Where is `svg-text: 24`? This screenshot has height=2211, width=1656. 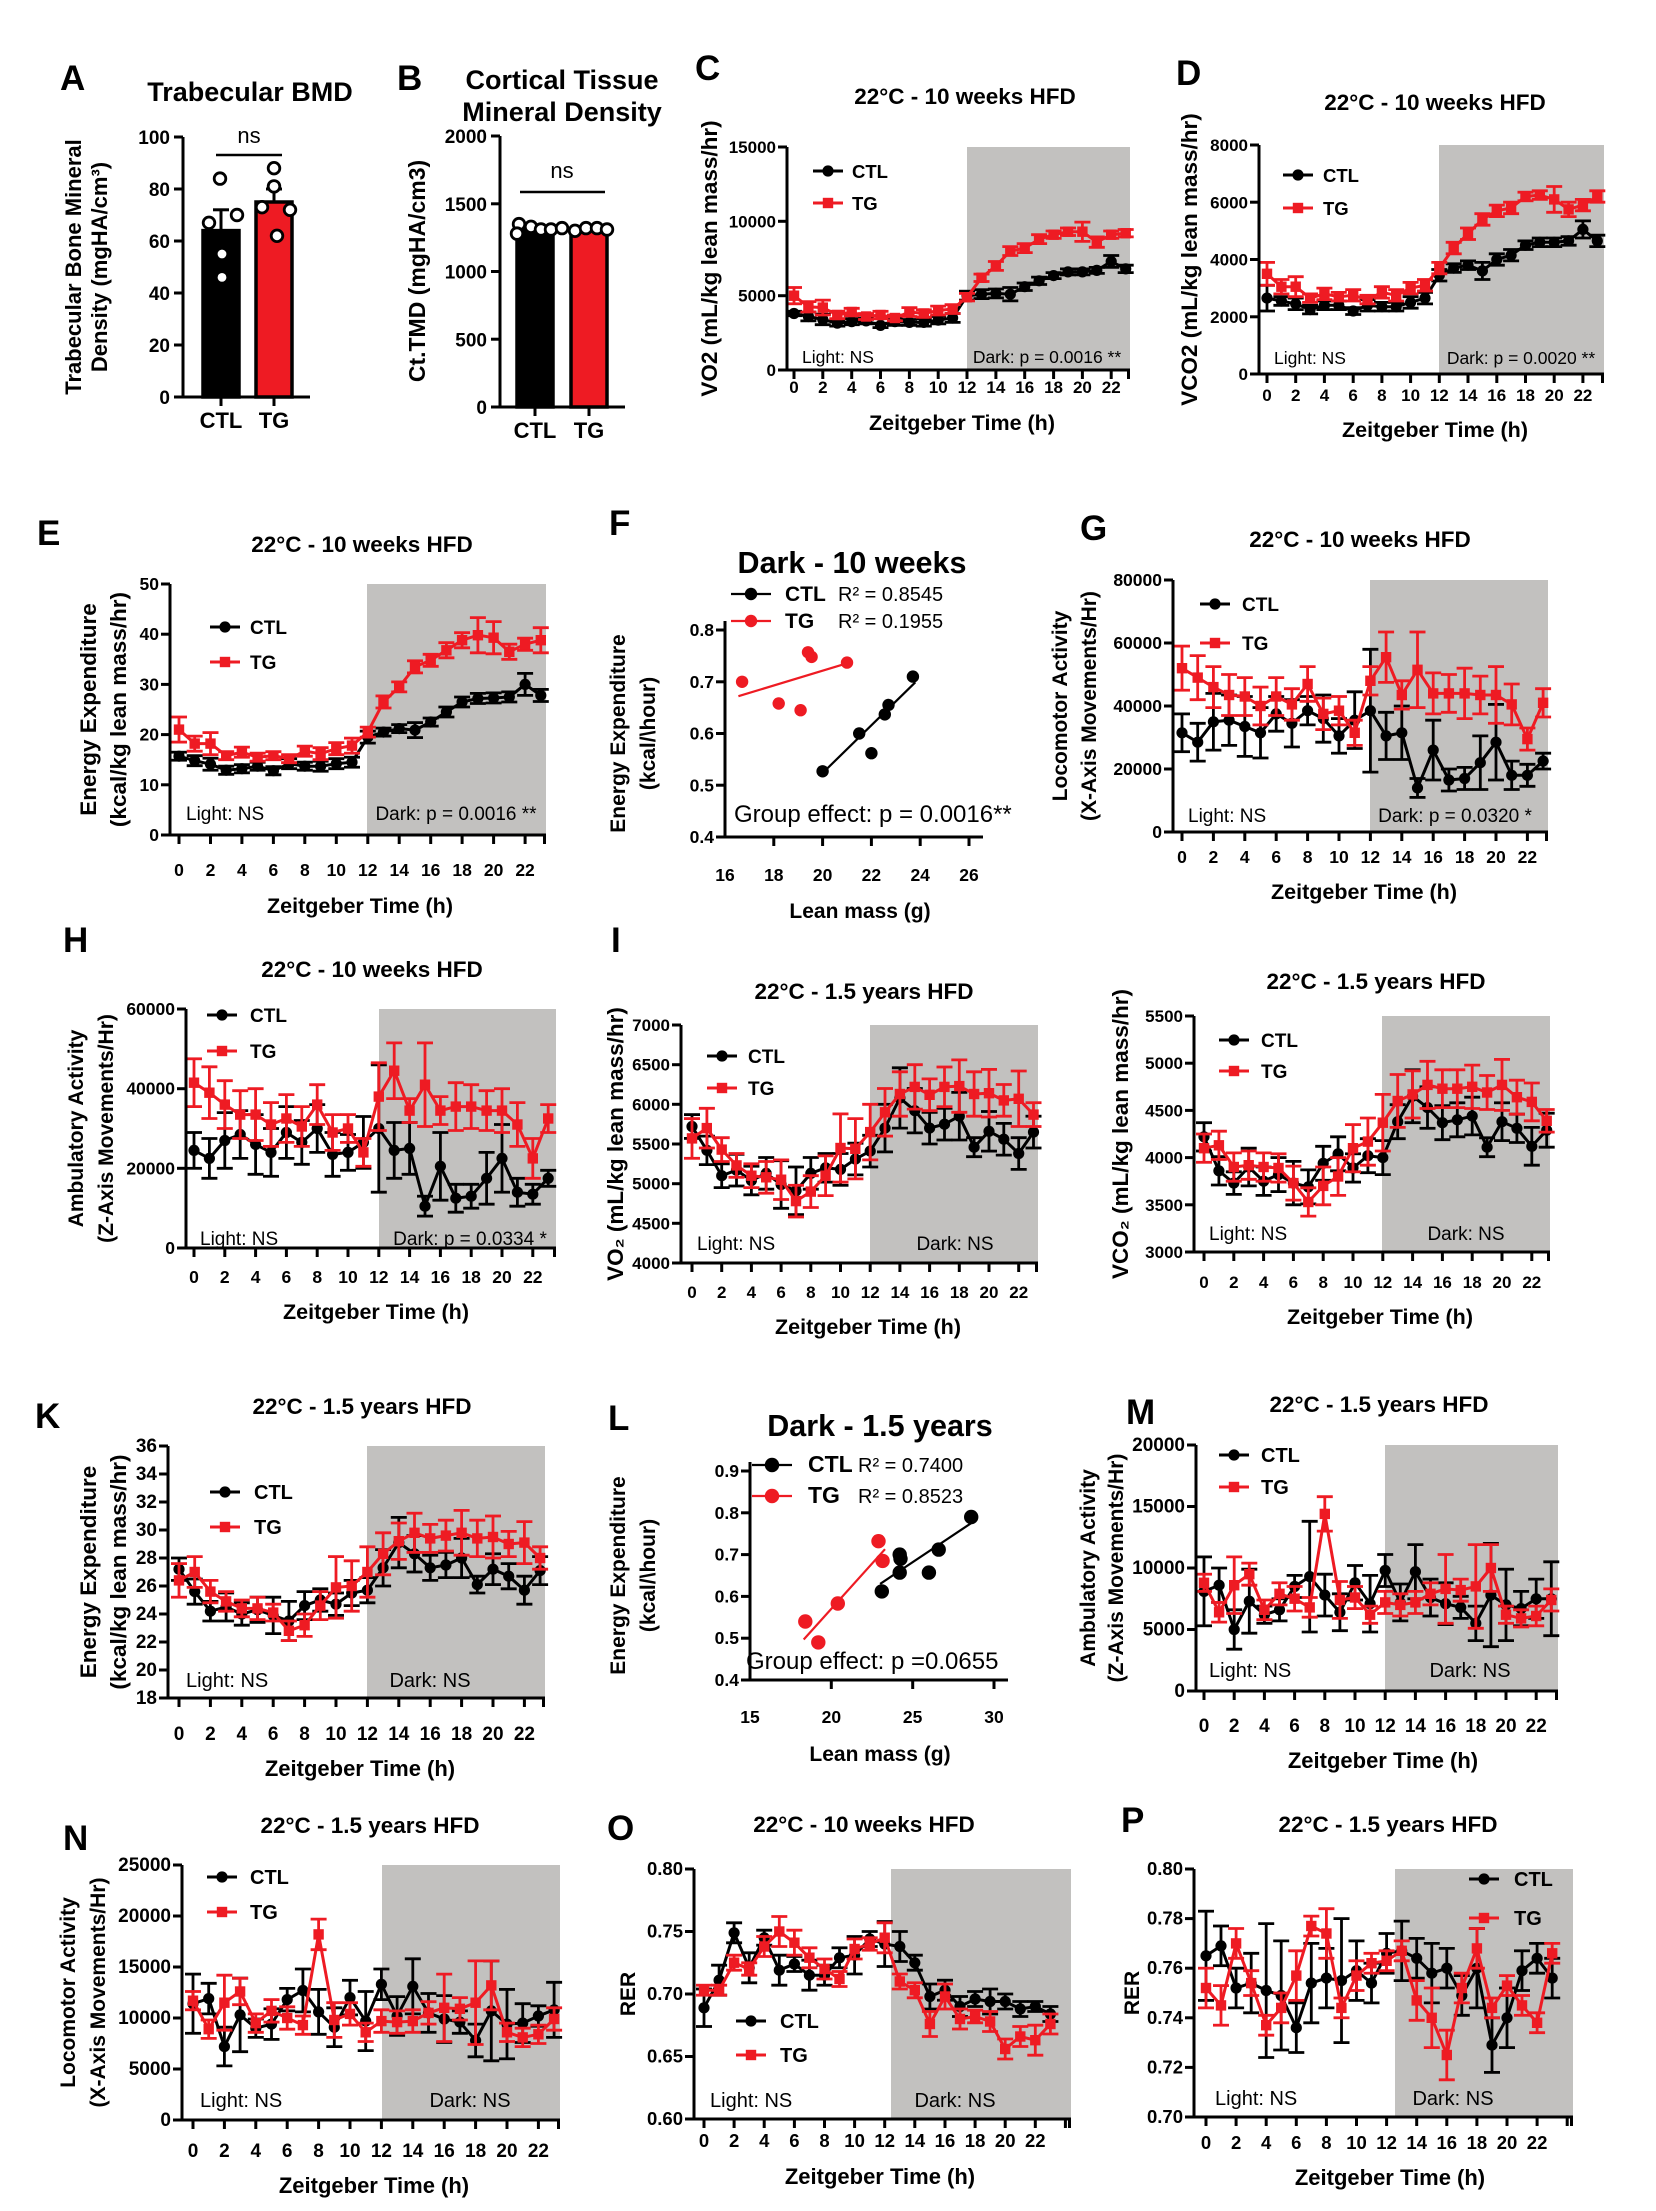
svg-text: 24 is located at coordinates (147, 1614).